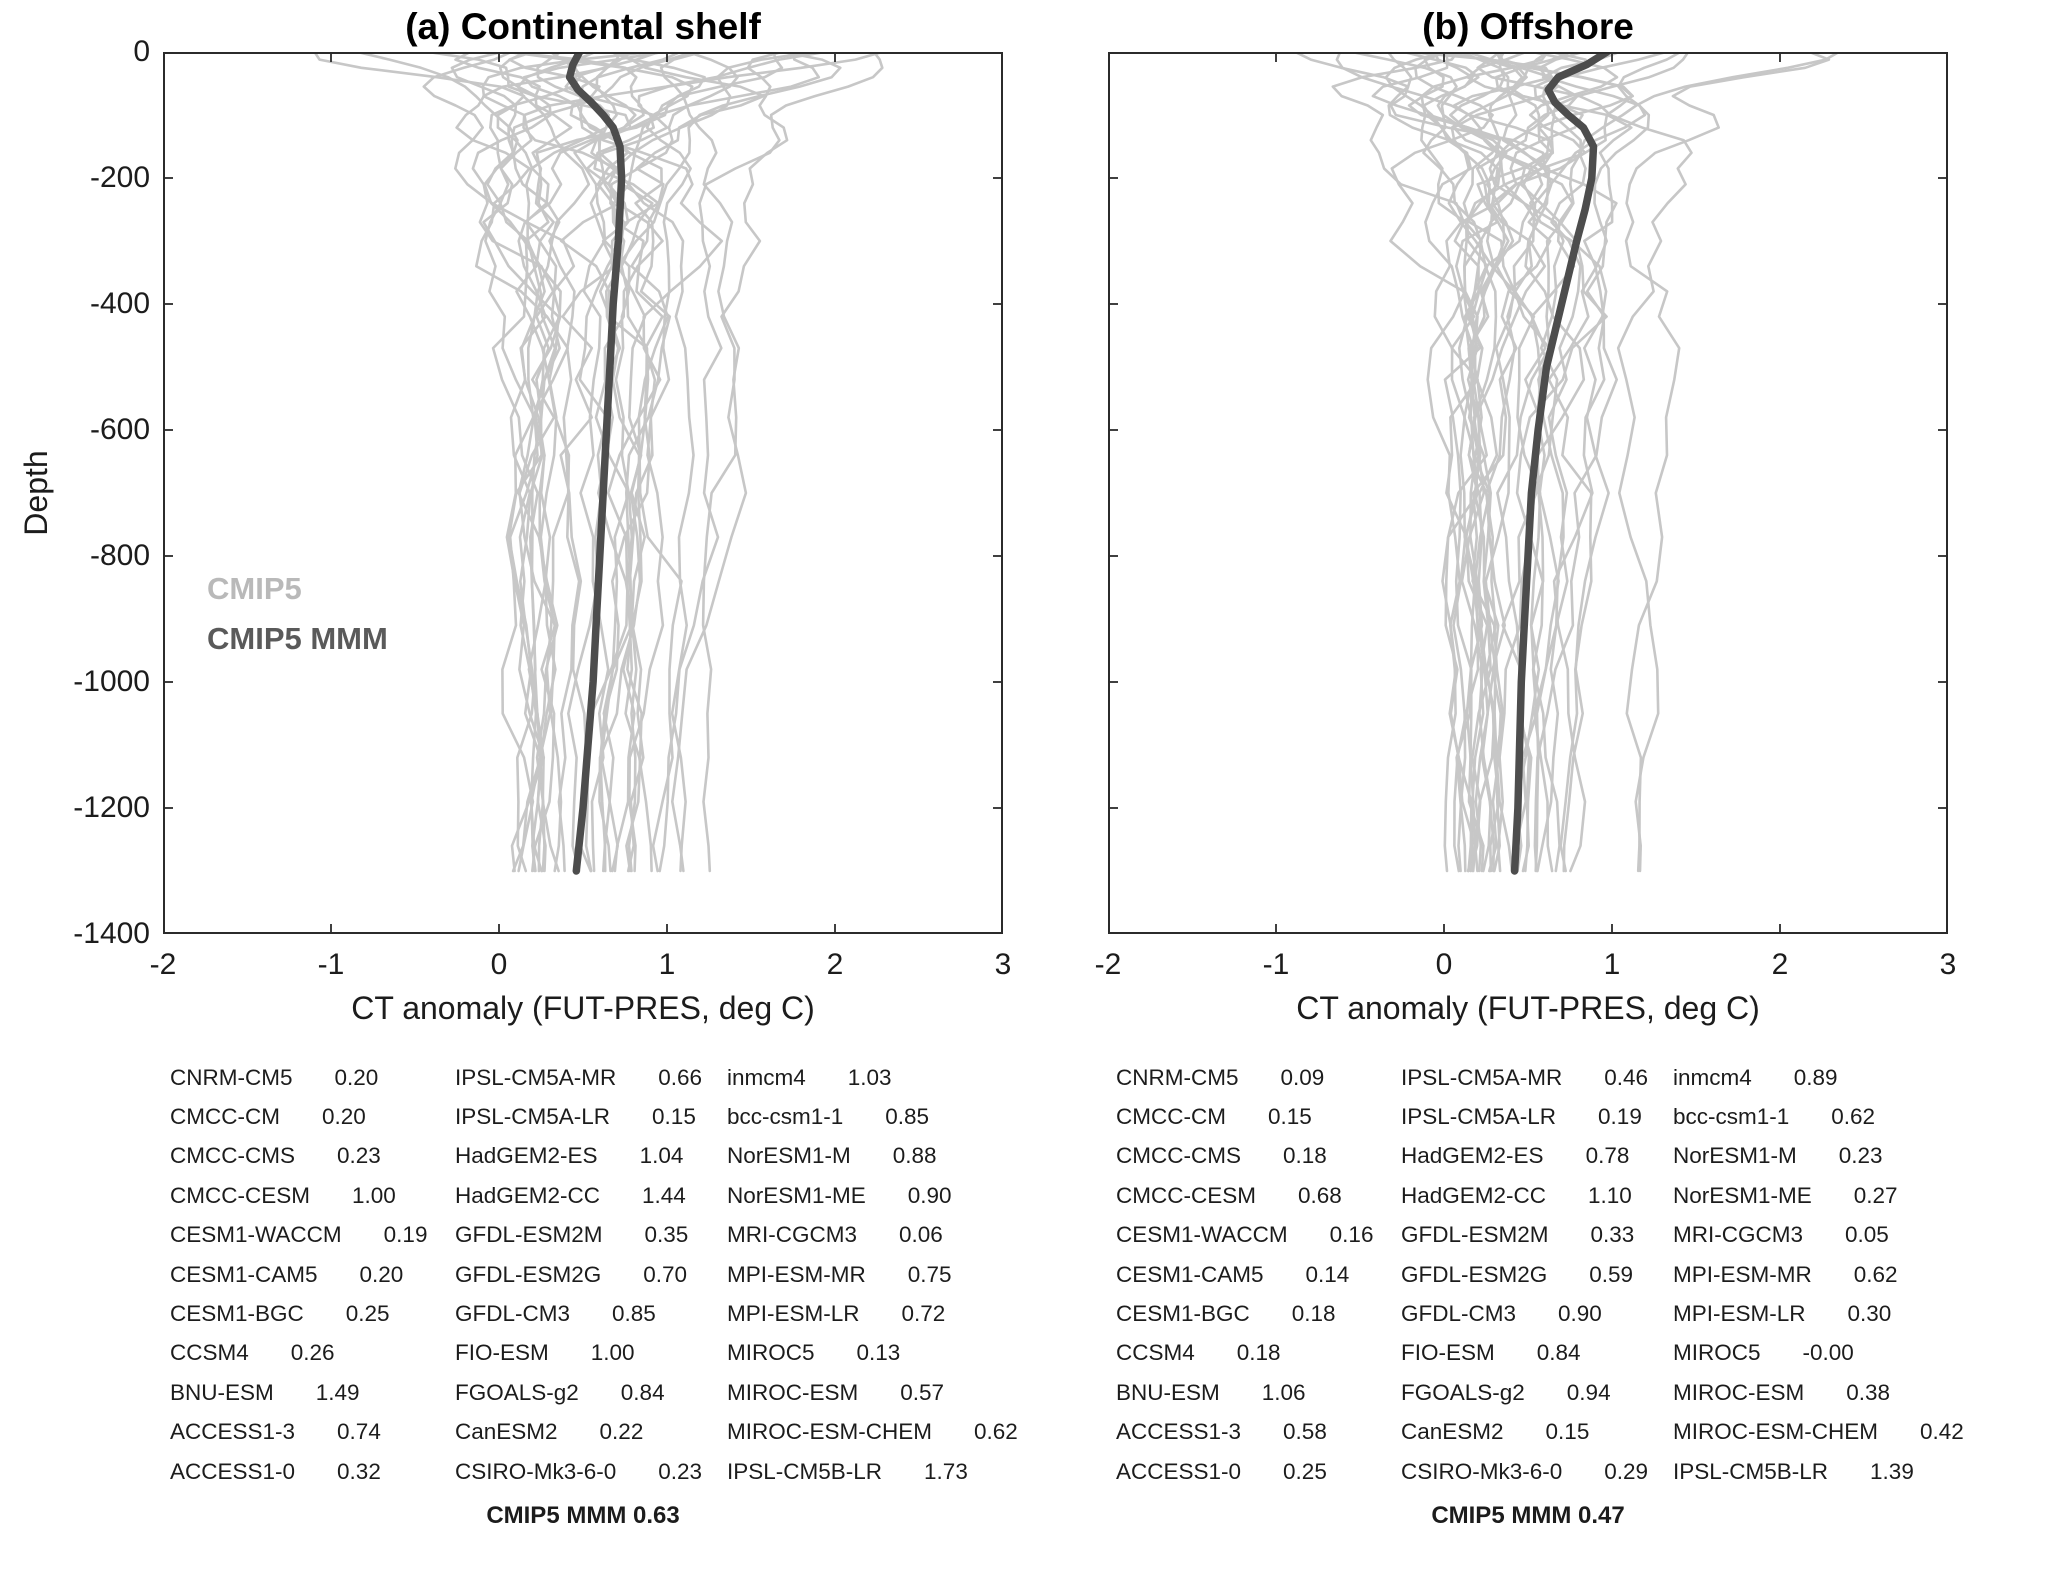  I want to click on model-value: 0.66, so click(680, 1077).